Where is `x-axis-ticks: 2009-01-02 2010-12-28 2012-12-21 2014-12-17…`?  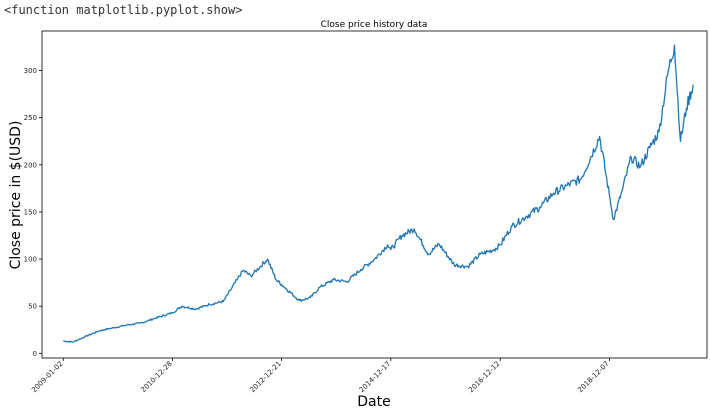 x-axis-ticks: 2009-01-02 2010-12-28 2012-12-21 2014-12-17… is located at coordinates (320, 376).